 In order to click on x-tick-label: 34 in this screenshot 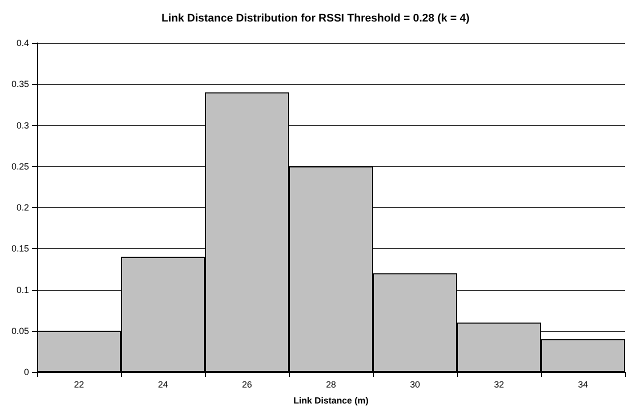, I will do `click(583, 385)`.